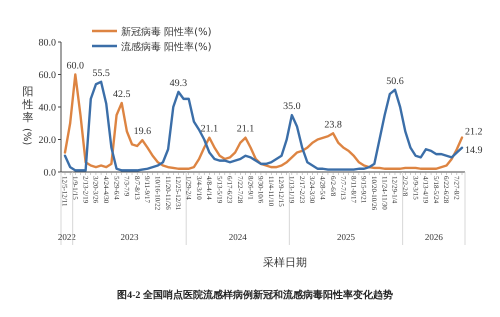 The height and width of the screenshot is (317, 500). What do you see at coordinates (333, 124) in the screenshot?
I see `data-label: 23.8` at bounding box center [333, 124].